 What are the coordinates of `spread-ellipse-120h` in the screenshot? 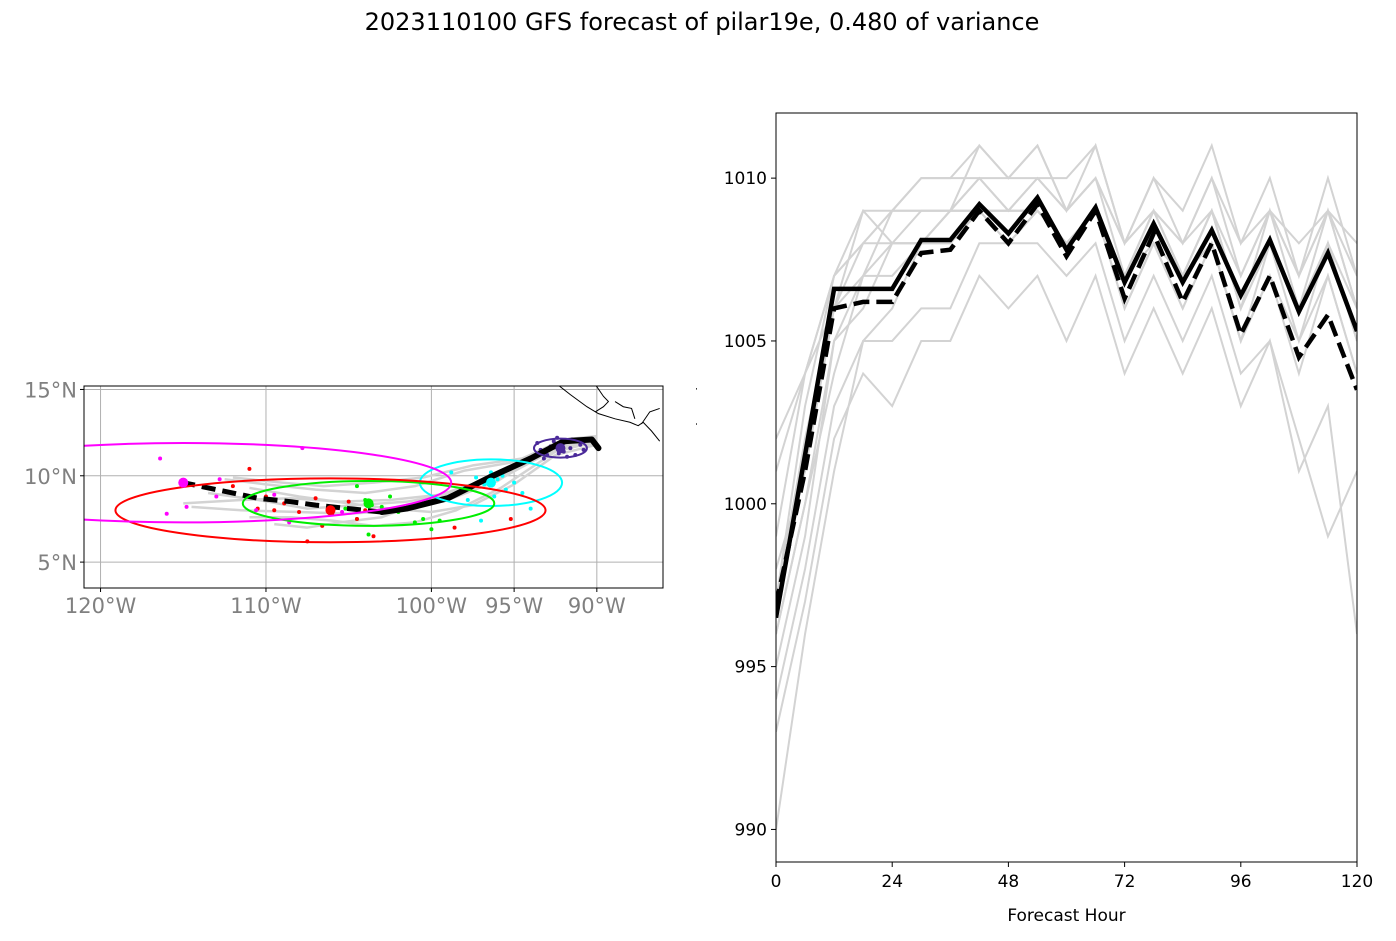 It's located at (268, 482).